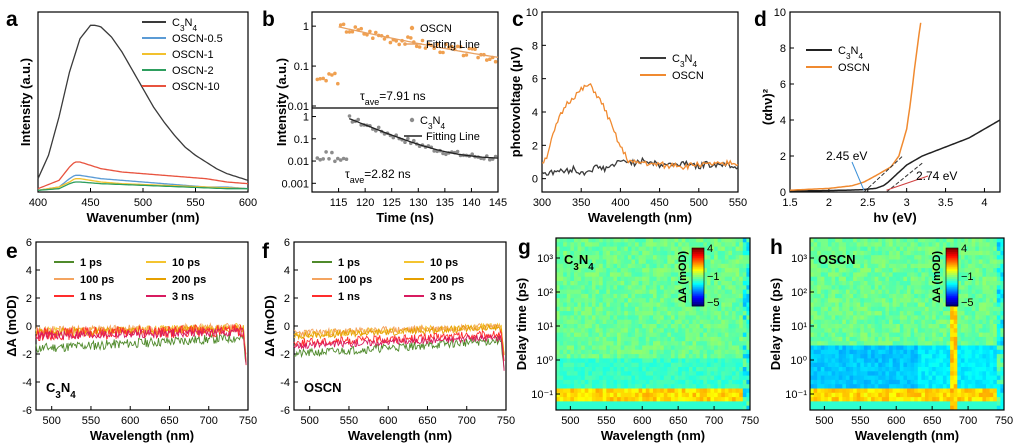  I want to click on colorbar-tick-label: −5, so click(967, 303).